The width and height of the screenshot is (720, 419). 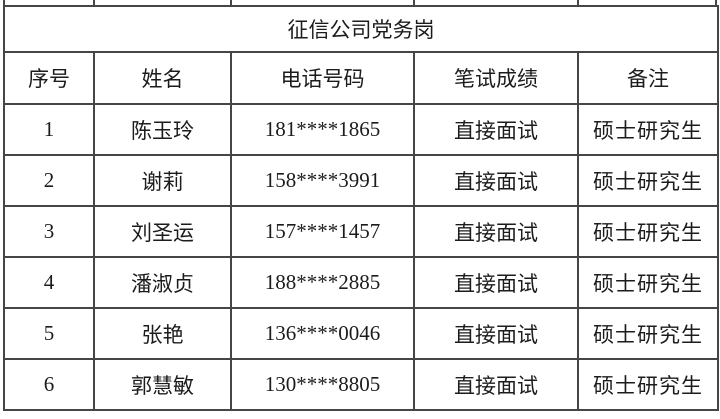 What do you see at coordinates (162, 231) in the screenshot?
I see `cell-name: 刘圣运` at bounding box center [162, 231].